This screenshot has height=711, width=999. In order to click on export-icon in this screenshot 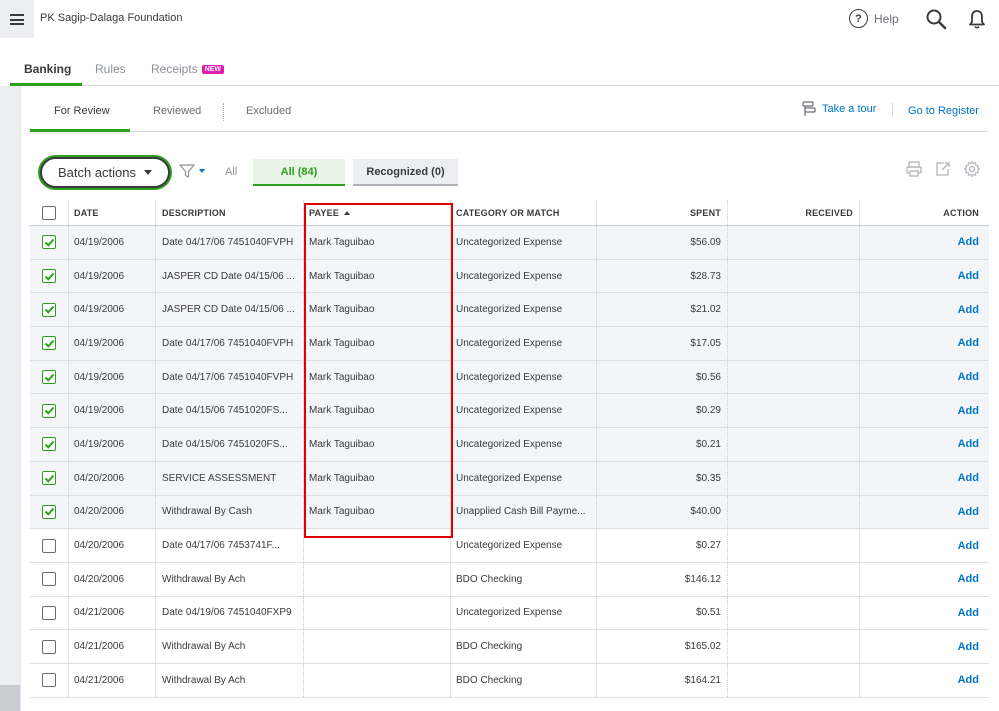, I will do `click(943, 169)`.